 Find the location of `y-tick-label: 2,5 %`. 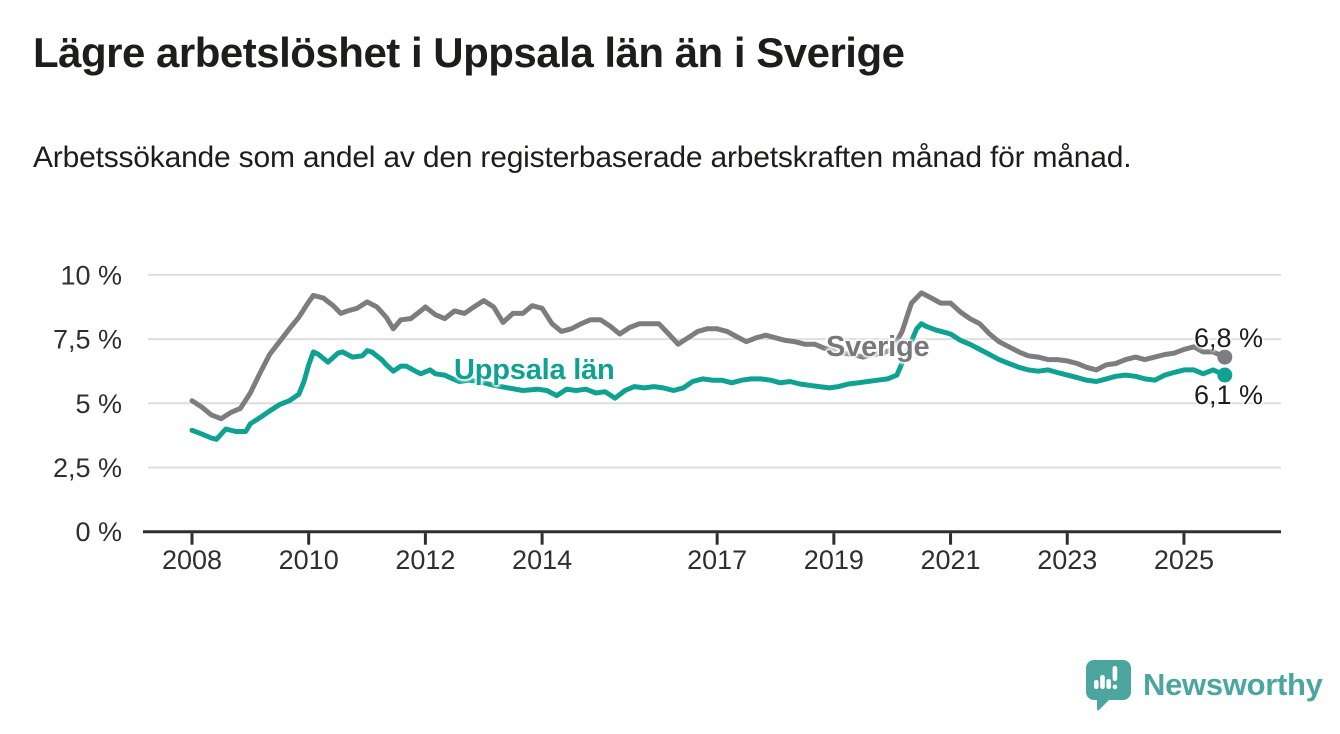

y-tick-label: 2,5 % is located at coordinates (87, 468).